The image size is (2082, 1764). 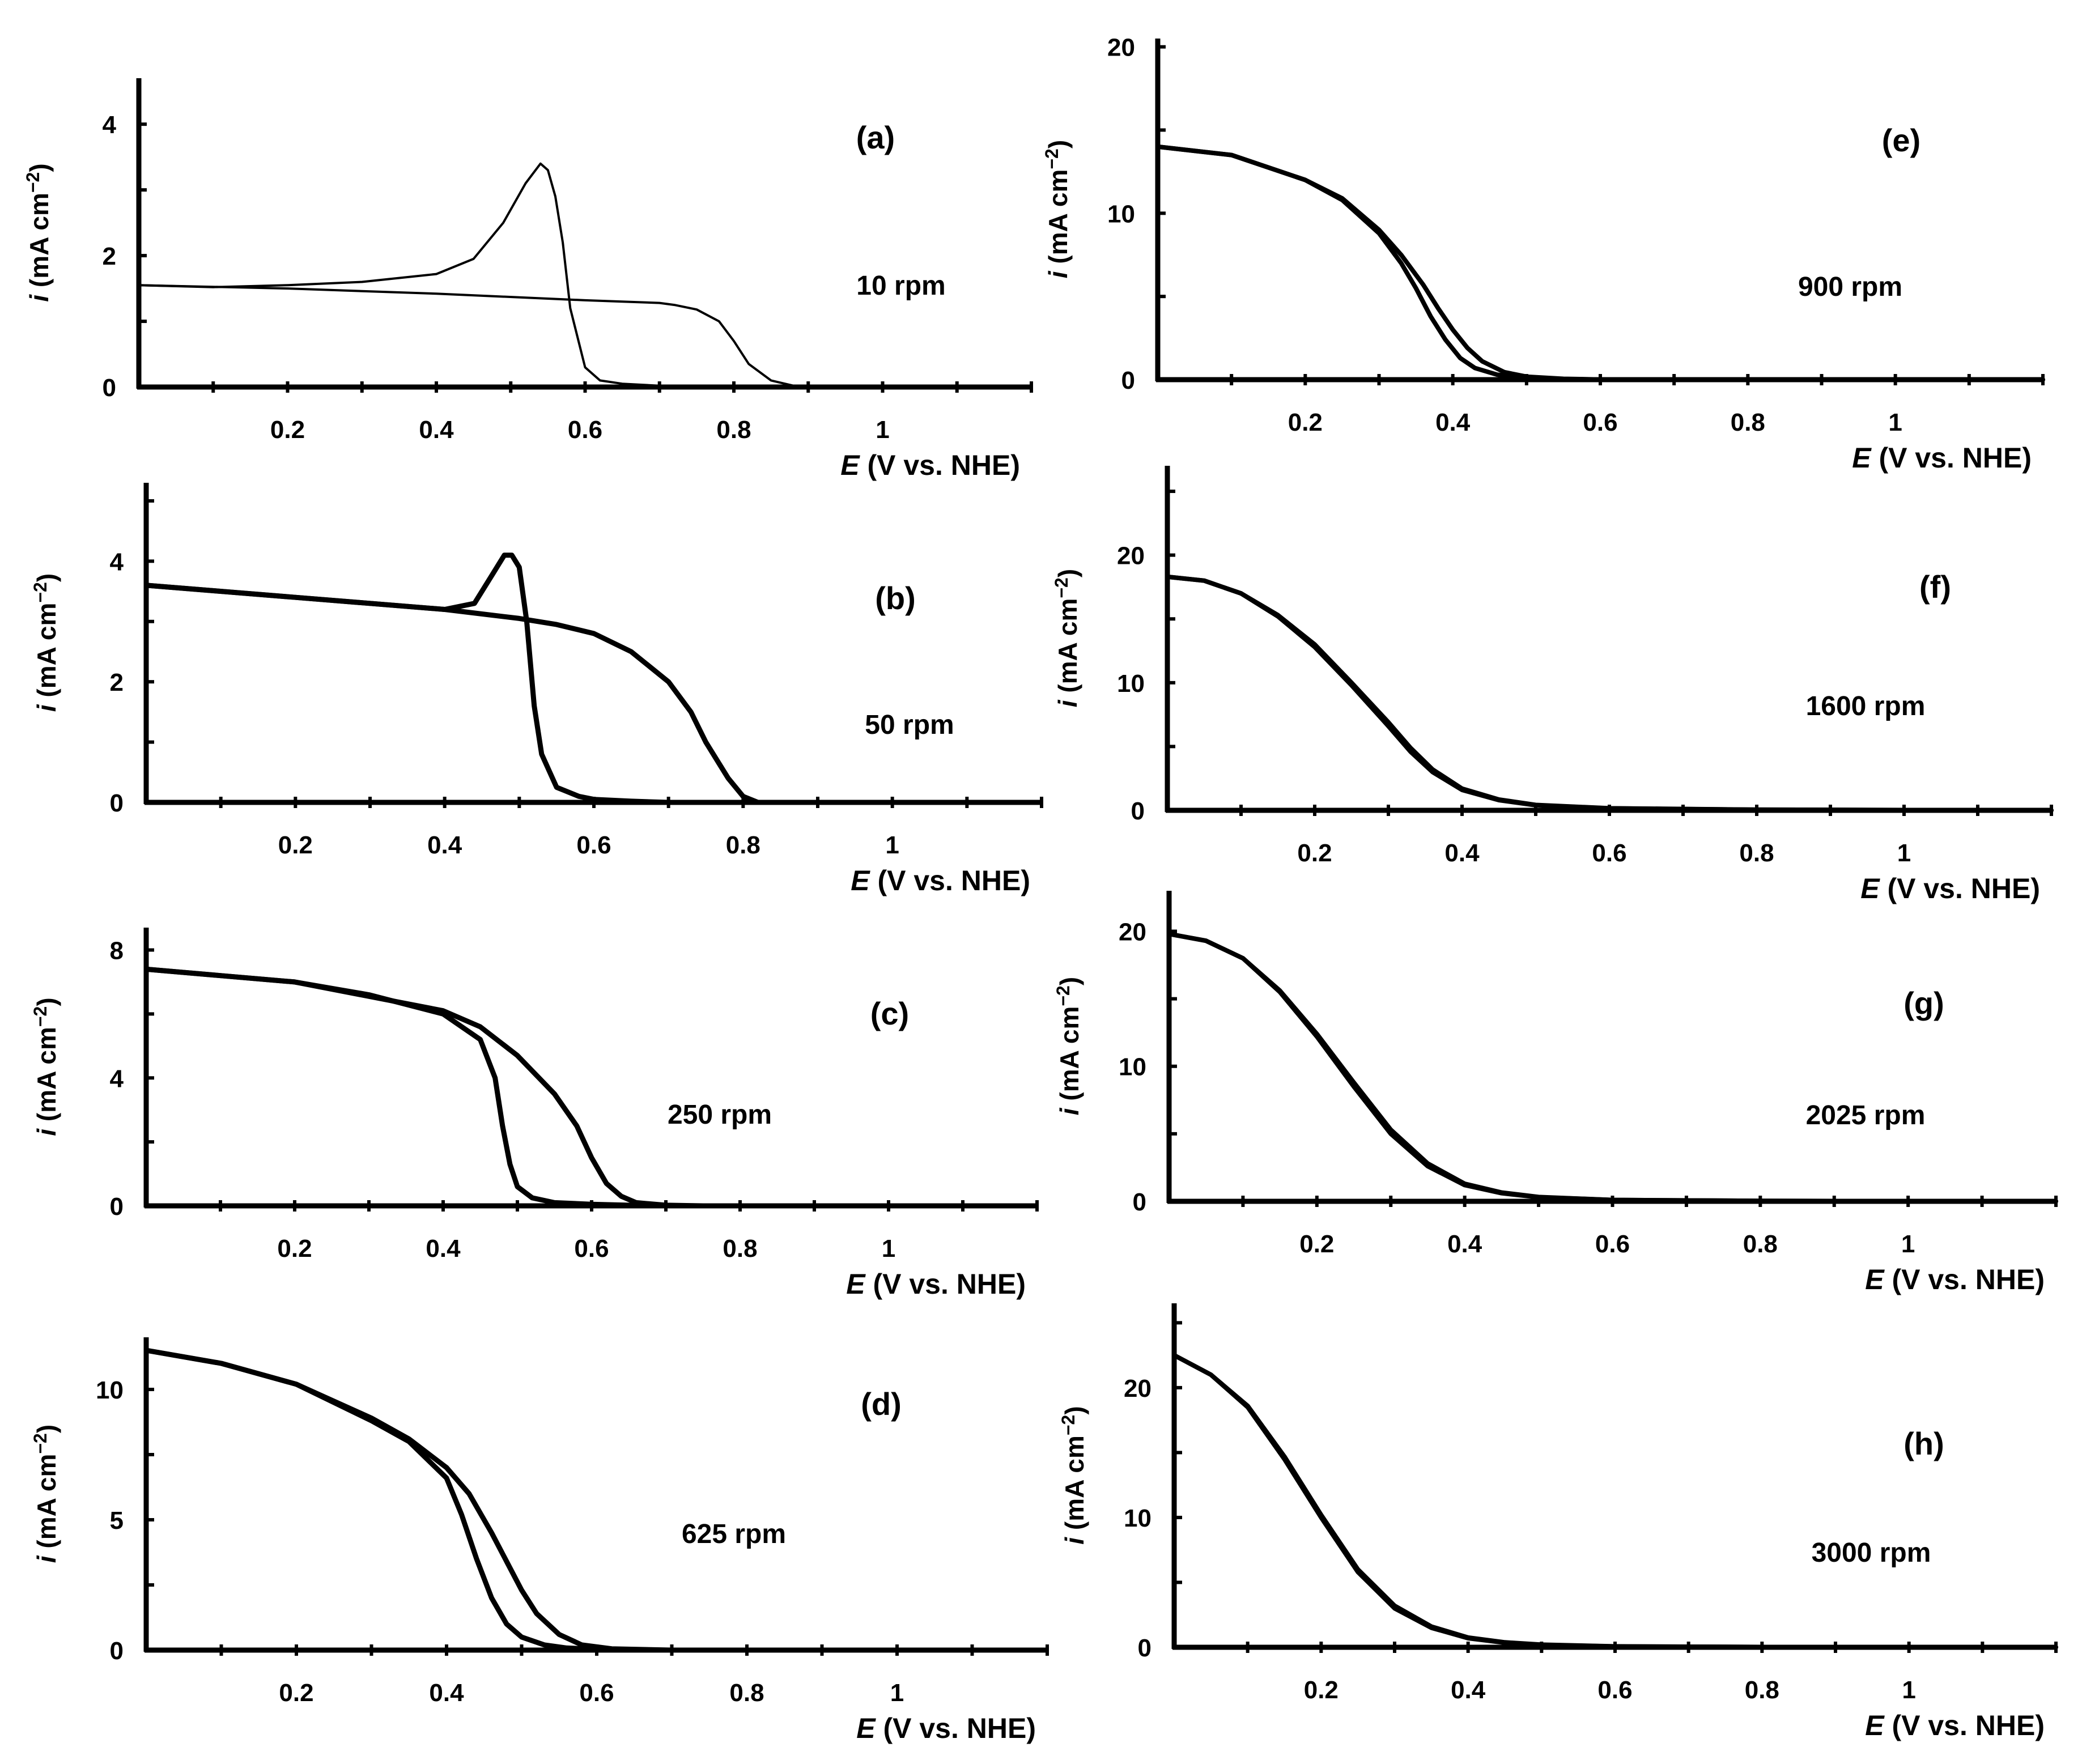 I want to click on rotation-rate-label: 1600 rpm, so click(x=1866, y=706).